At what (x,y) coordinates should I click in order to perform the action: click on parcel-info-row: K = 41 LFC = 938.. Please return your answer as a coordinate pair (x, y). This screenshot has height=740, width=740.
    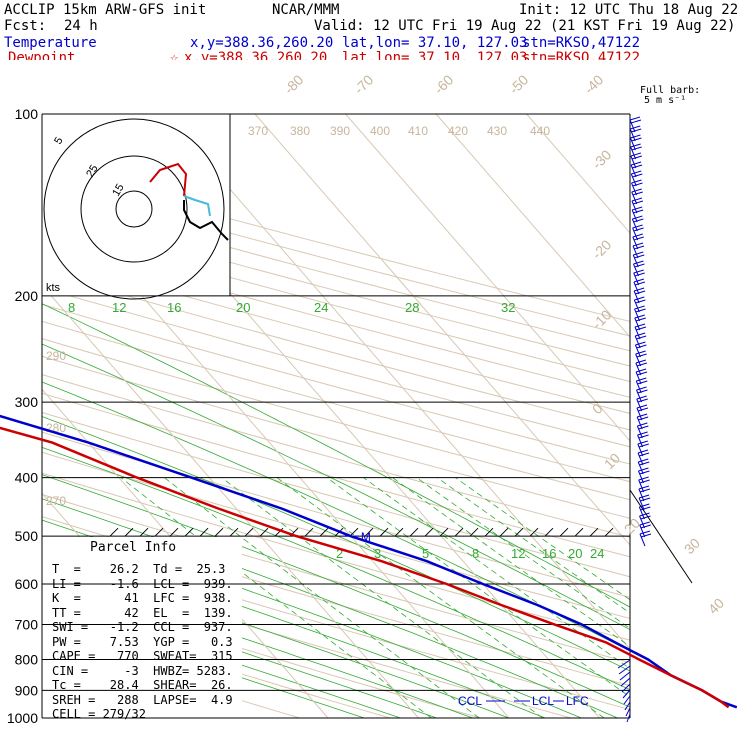
    Looking at the image, I should click on (142, 598).